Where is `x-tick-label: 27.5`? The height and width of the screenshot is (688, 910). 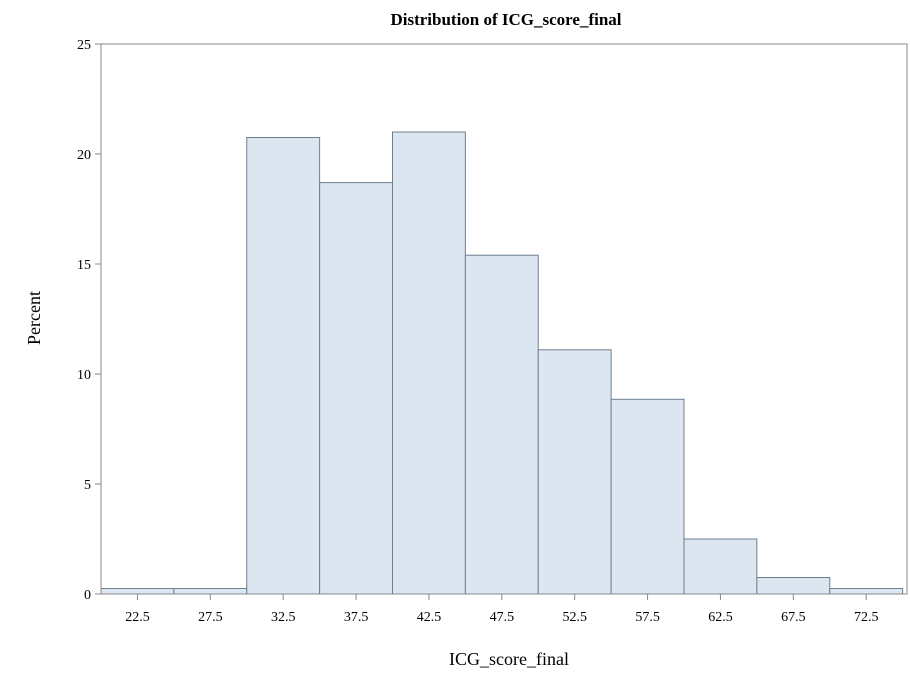
x-tick-label: 27.5 is located at coordinates (210, 617).